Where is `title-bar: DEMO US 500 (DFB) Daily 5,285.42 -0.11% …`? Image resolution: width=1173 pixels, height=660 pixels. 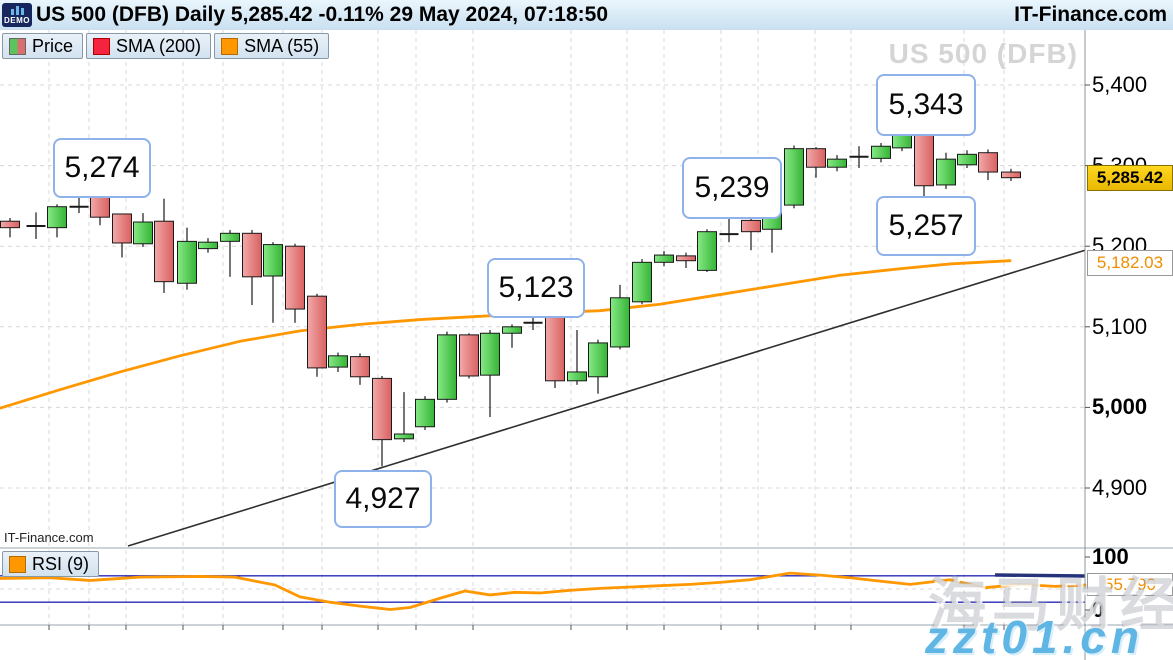 title-bar: DEMO US 500 (DFB) Daily 5,285.42 -0.11% … is located at coordinates (586, 15).